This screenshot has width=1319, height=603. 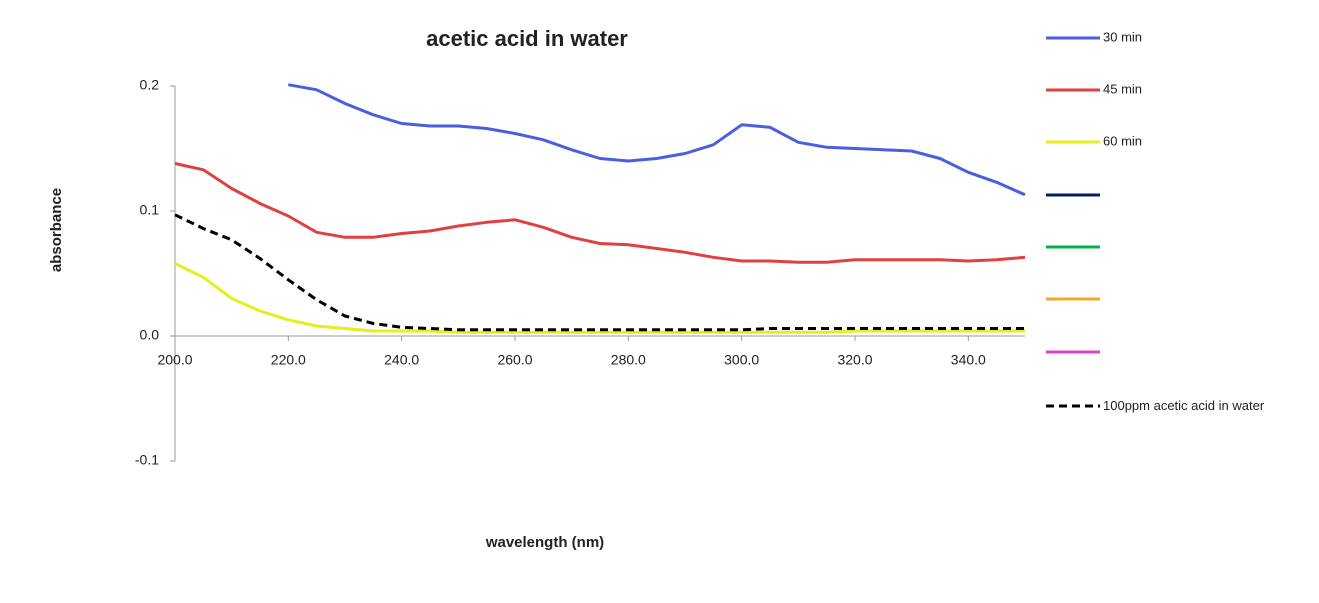 What do you see at coordinates (1122, 140) in the screenshot?
I see `legend-label: 60 min` at bounding box center [1122, 140].